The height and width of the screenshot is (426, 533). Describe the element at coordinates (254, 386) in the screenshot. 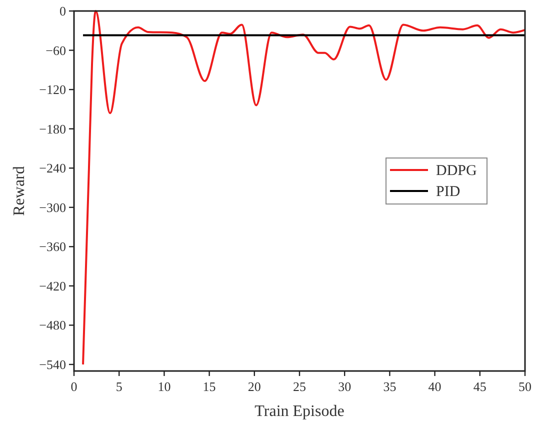

I see `x-tick-label: 20` at that location.